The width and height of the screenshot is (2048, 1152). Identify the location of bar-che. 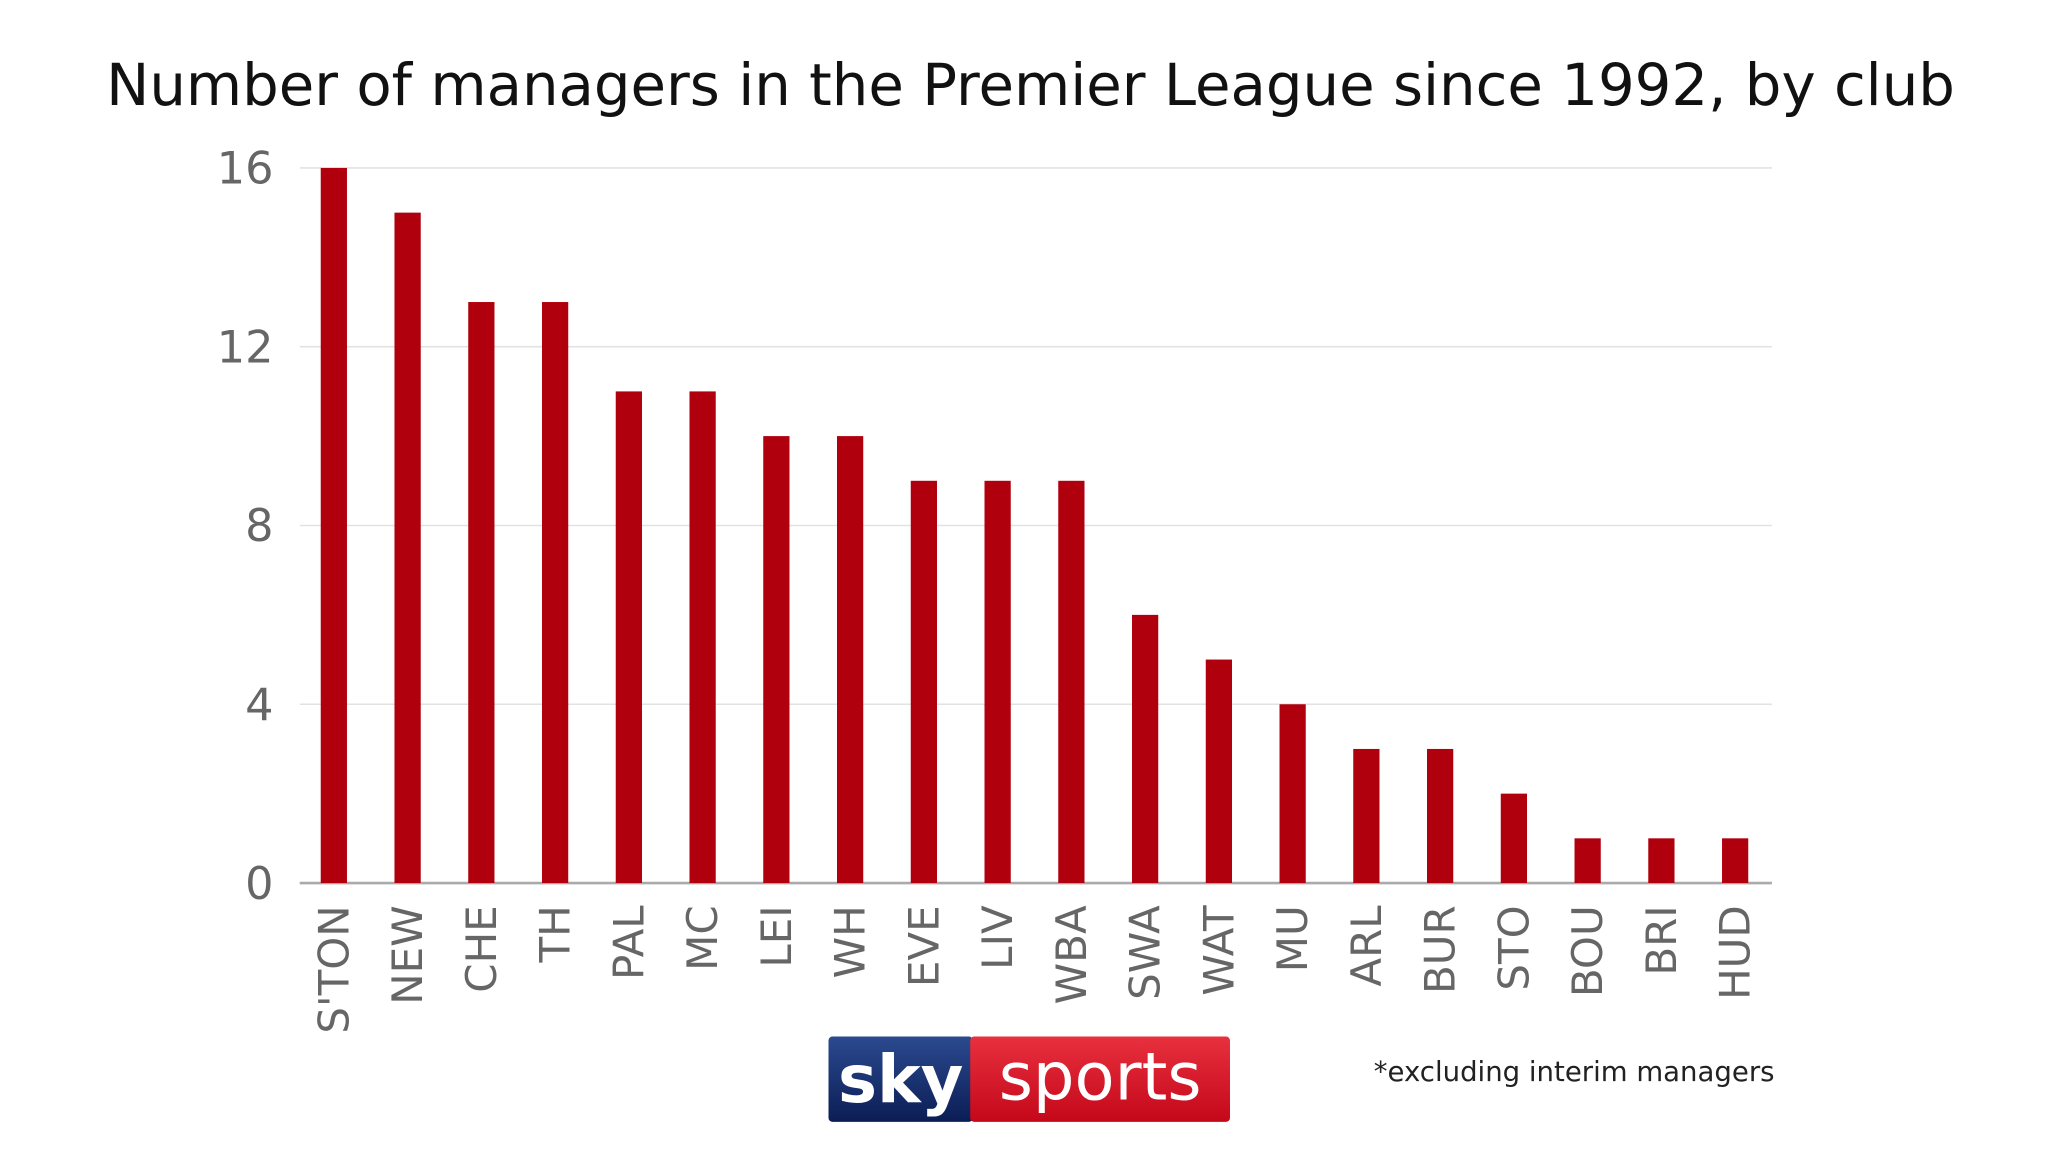
(481, 593).